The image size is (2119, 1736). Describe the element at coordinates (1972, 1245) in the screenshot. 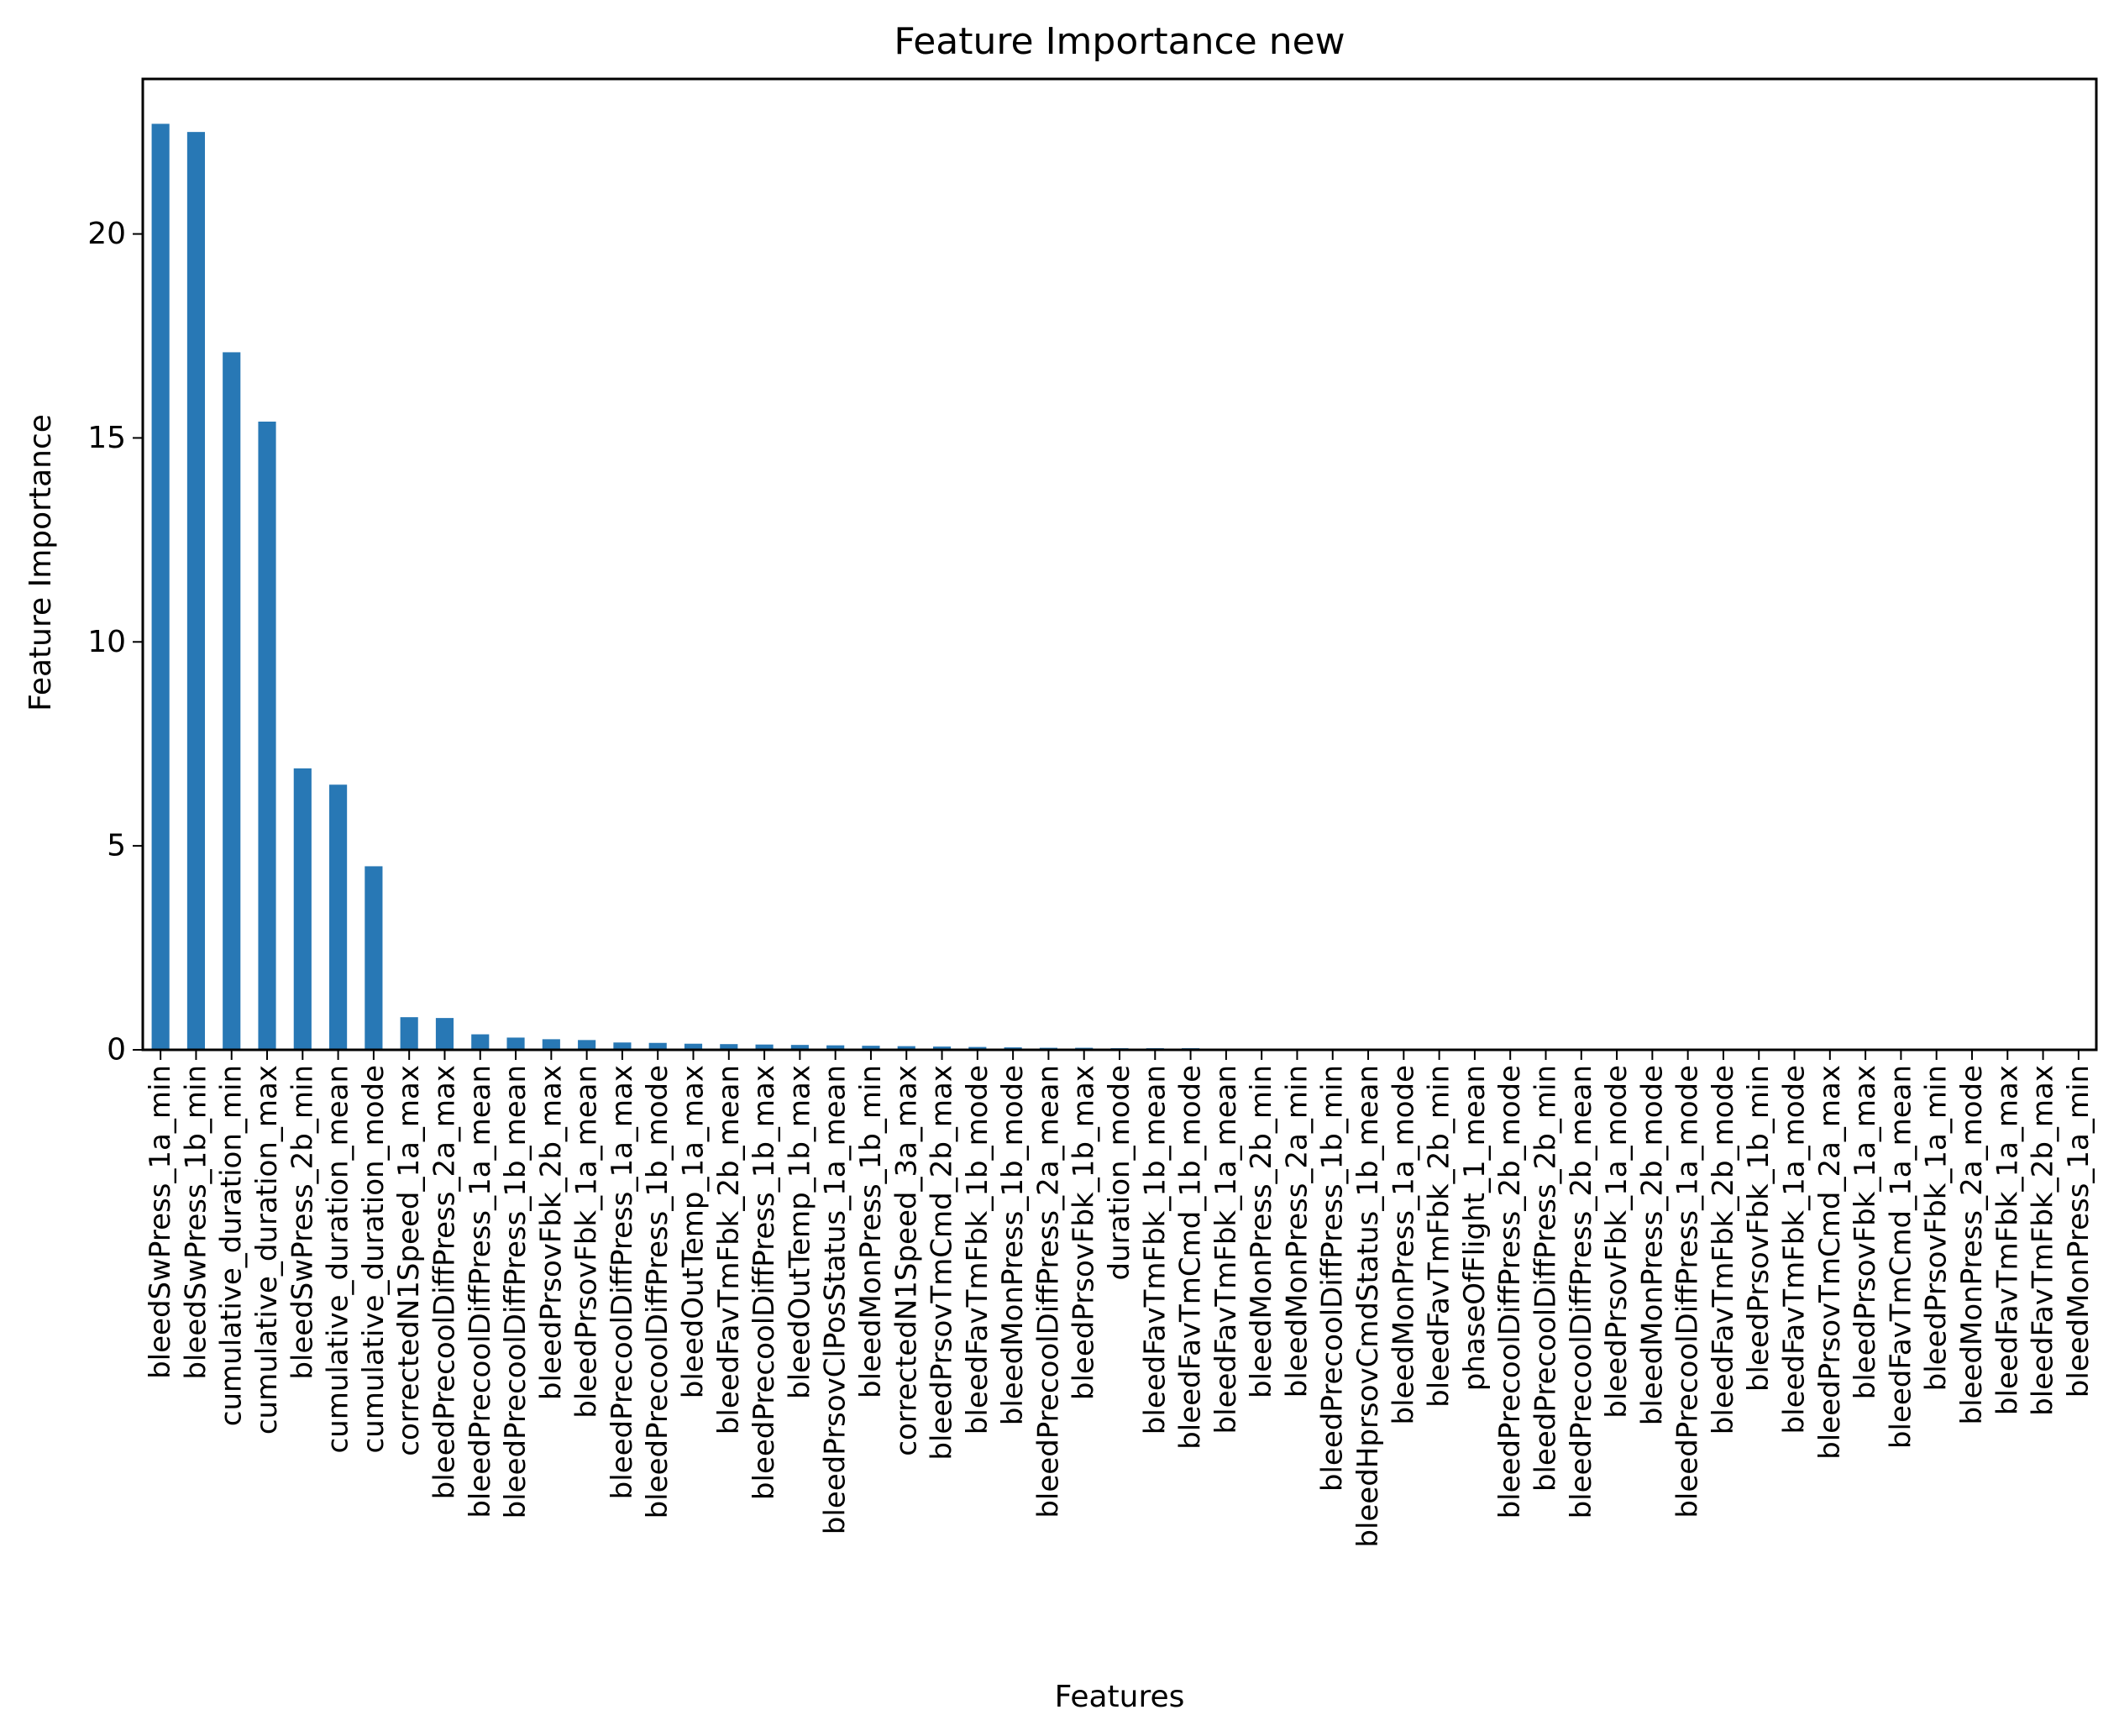

I see `x-tick-label: bleedMonPress_2a_mode` at that location.